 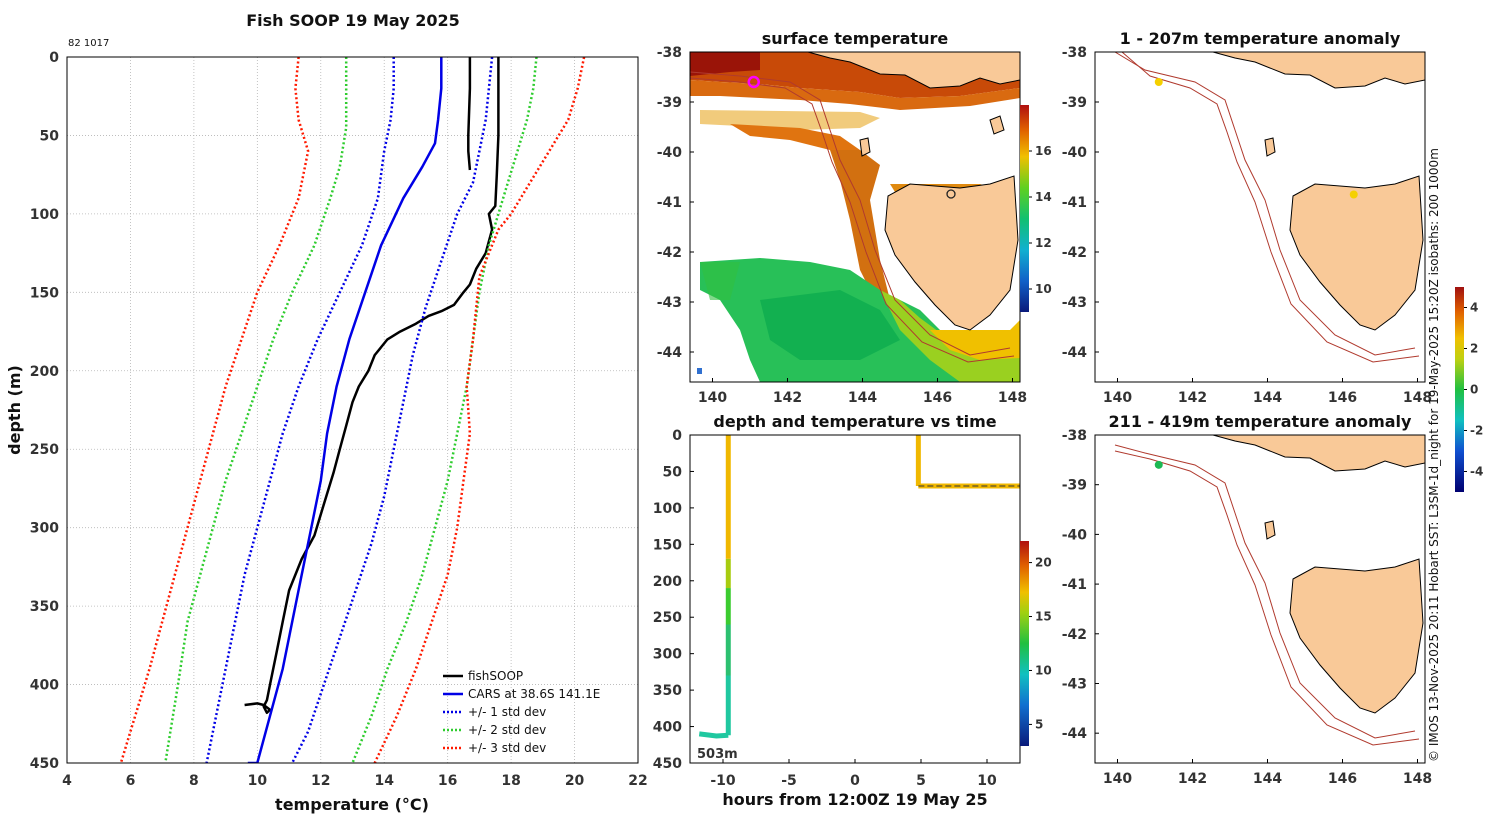 What do you see at coordinates (384, 781) in the screenshot?
I see `x-tick-label: 14` at bounding box center [384, 781].